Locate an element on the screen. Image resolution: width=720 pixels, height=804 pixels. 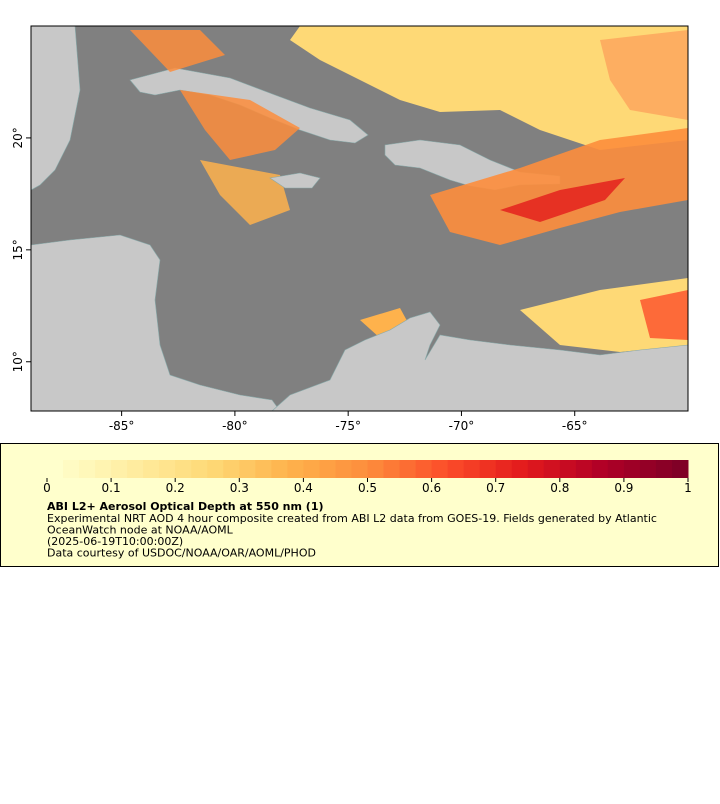
x-tick-label: -85° is located at coordinates (122, 426).